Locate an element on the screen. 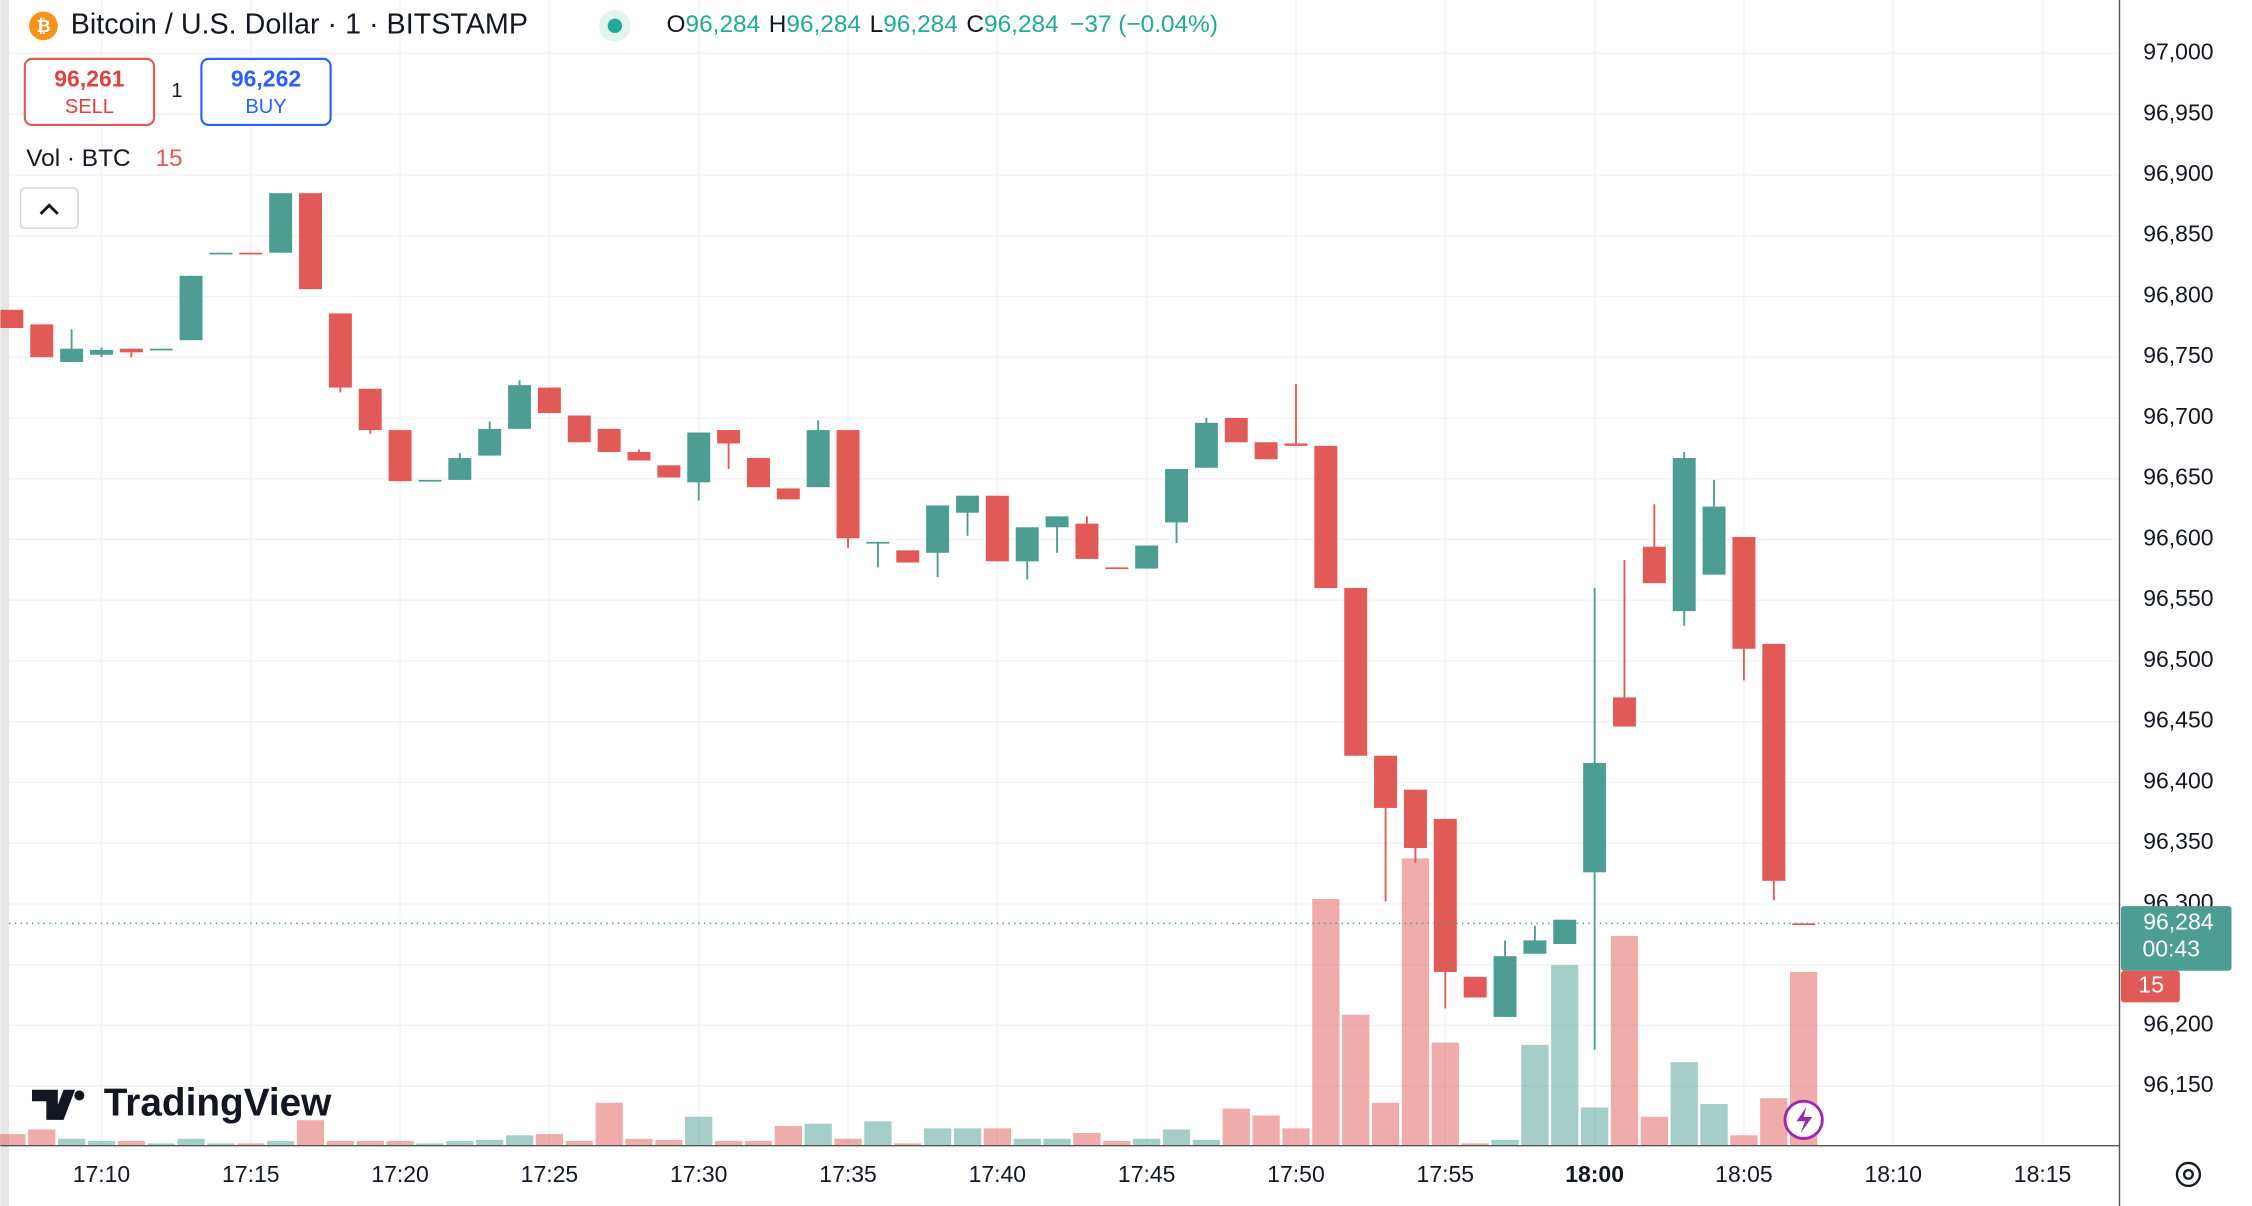  x-tick-label: 17:30 is located at coordinates (698, 1174).